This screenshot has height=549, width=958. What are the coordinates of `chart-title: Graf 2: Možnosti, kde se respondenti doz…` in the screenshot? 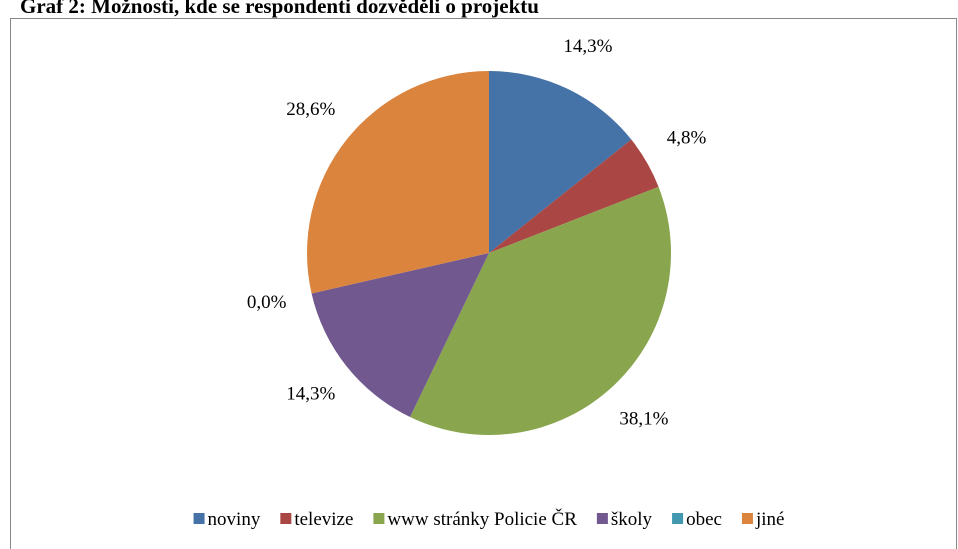 It's located at (279, 9).